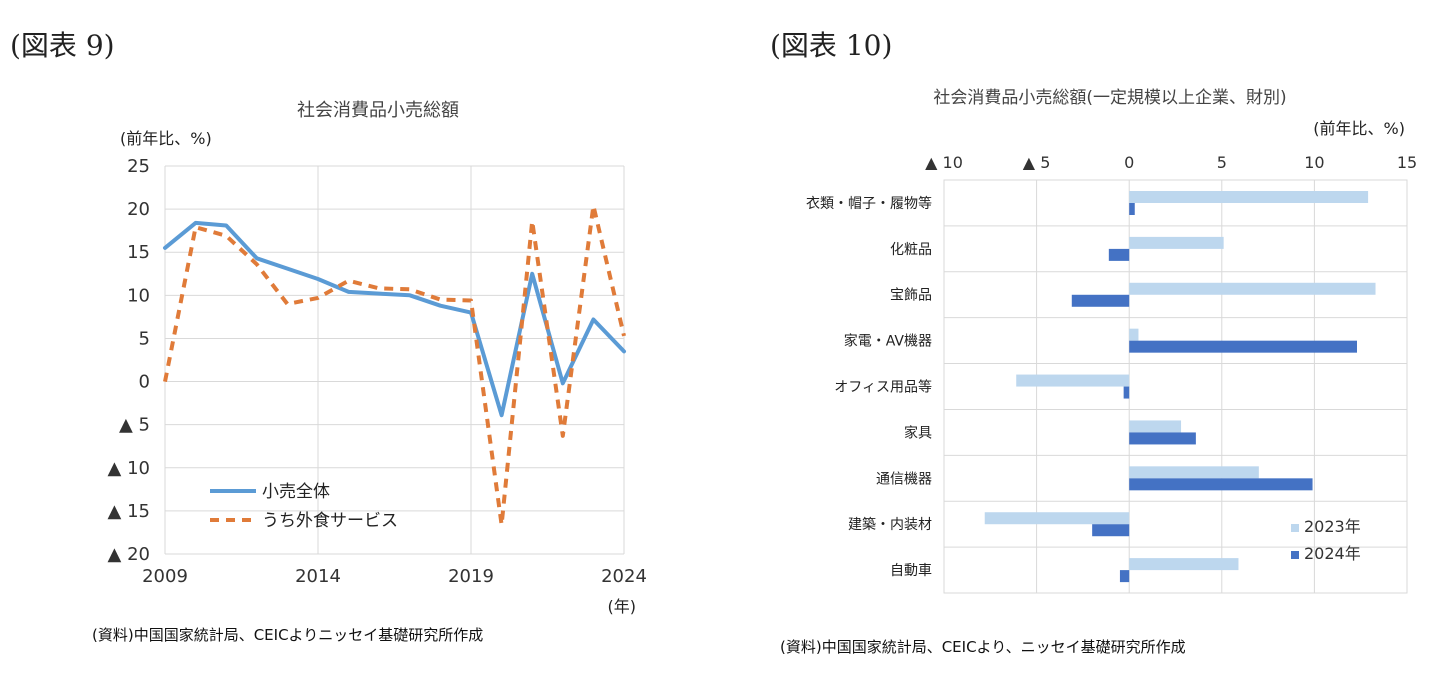 The image size is (1453, 686). What do you see at coordinates (129, 511) in the screenshot?
I see `fig9-ytick-label: ▲ 15` at bounding box center [129, 511].